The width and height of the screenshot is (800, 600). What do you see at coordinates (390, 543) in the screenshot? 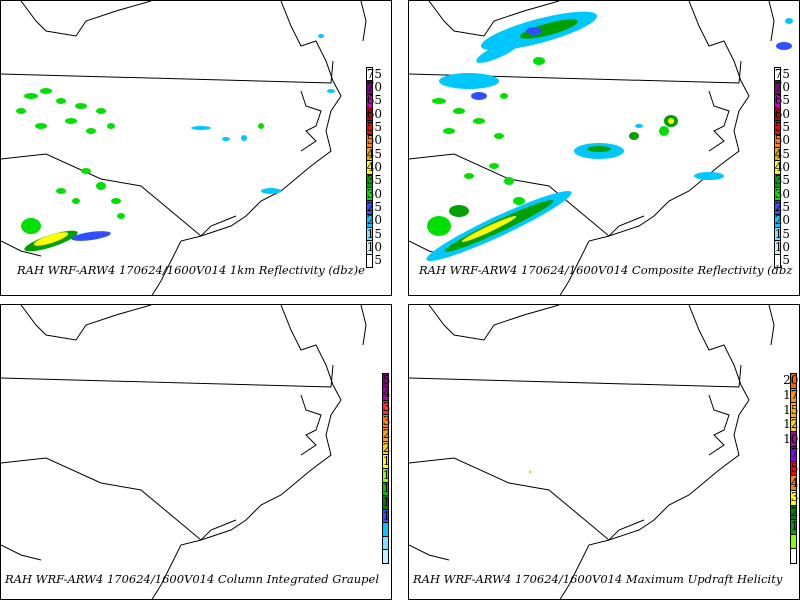
I see `colorbar-label: 6` at bounding box center [390, 543].